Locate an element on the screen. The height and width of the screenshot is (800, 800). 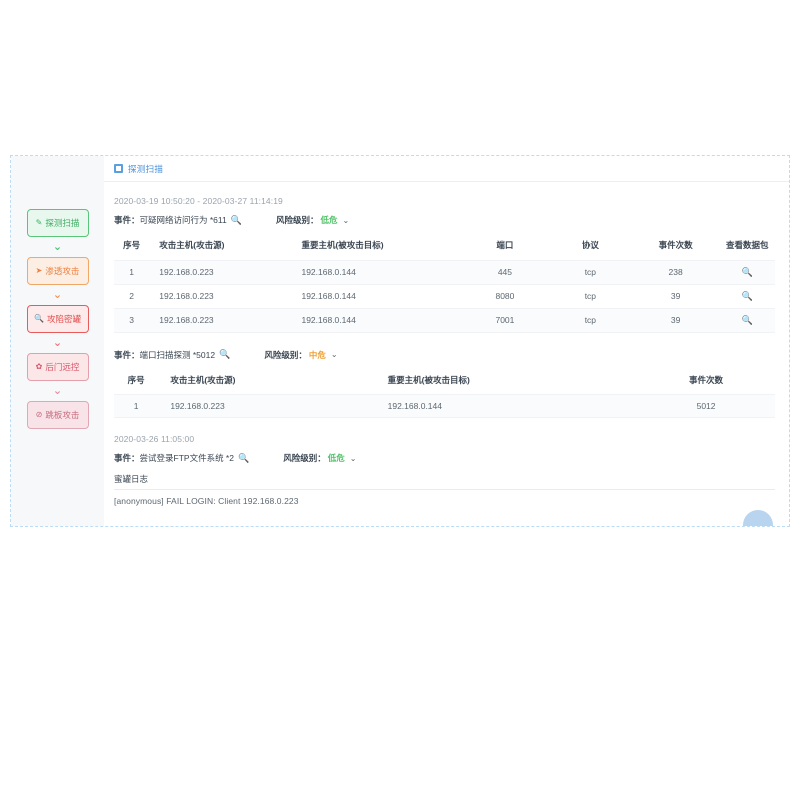
column-header-protocol: 协议 is located at coordinates (590, 245).